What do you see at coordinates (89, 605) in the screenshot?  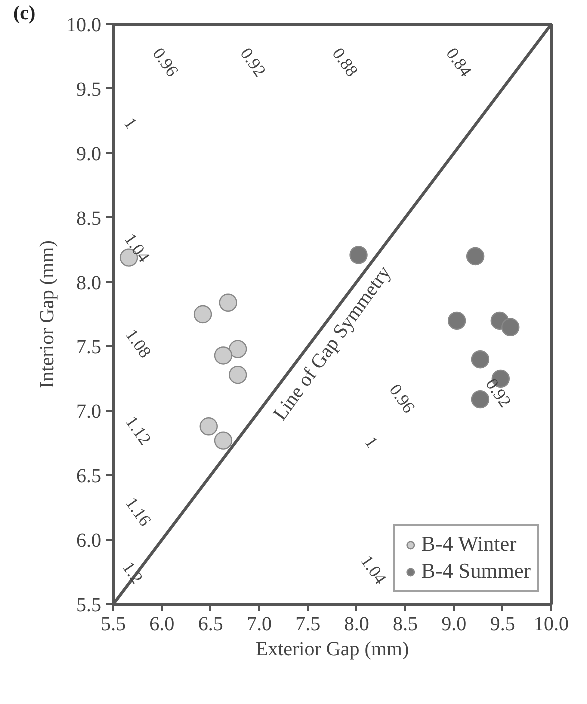 I see `y-tick-label: 5.5` at bounding box center [89, 605].